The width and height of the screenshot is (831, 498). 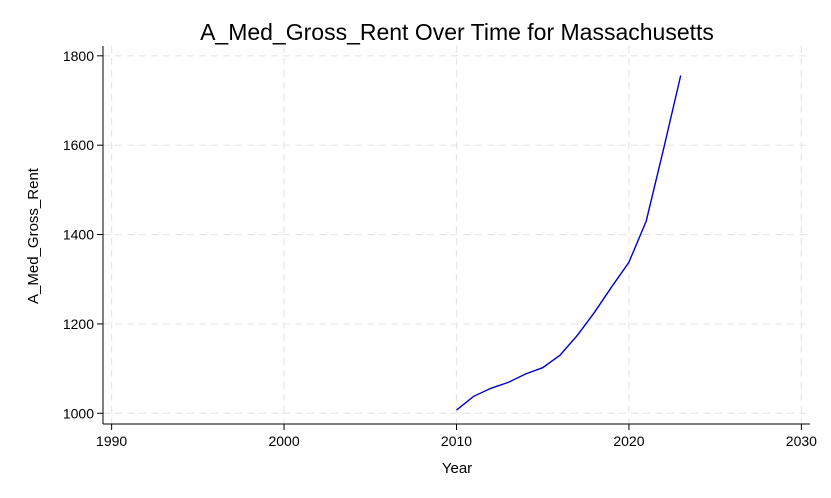 I want to click on y-tick-label: 1200, so click(x=78, y=324).